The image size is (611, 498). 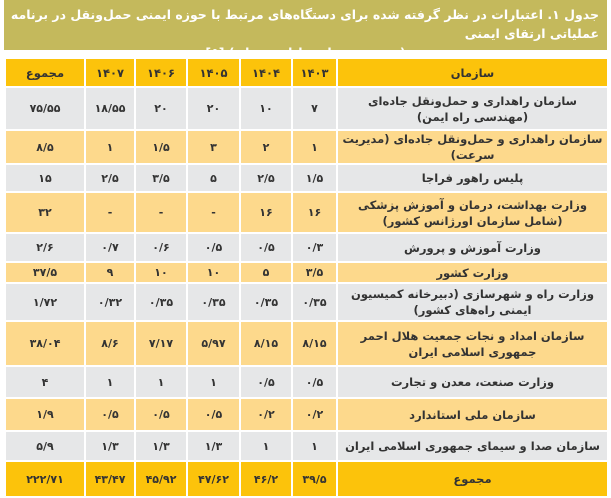 What do you see at coordinates (266, 479) in the screenshot?
I see `total-value-cell: ۴۶/۲` at bounding box center [266, 479].